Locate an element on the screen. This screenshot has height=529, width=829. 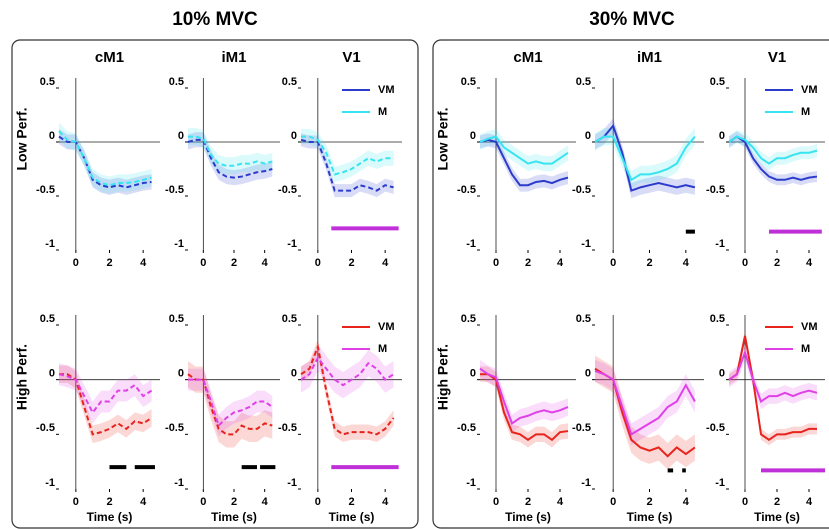
panel-title: V1 is located at coordinates (777, 57).